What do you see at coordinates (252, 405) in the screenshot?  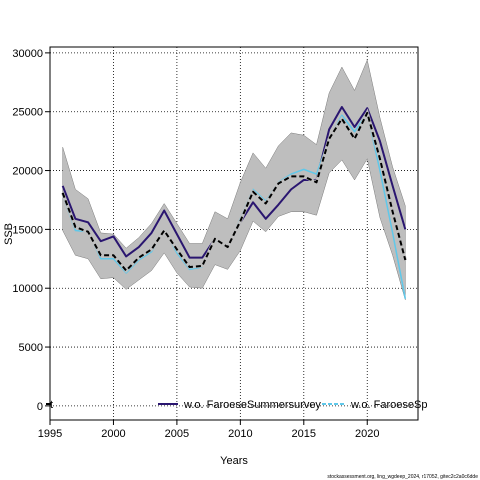 I see `legend-label-2: w.o. FaroeseSummersurvey` at bounding box center [252, 405].